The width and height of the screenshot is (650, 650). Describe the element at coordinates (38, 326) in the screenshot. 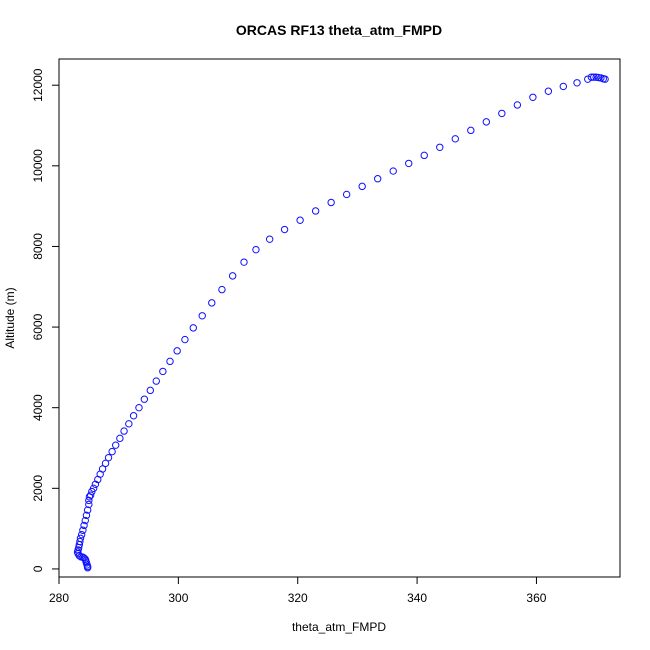

I see `y-tick-label: 6000` at that location.